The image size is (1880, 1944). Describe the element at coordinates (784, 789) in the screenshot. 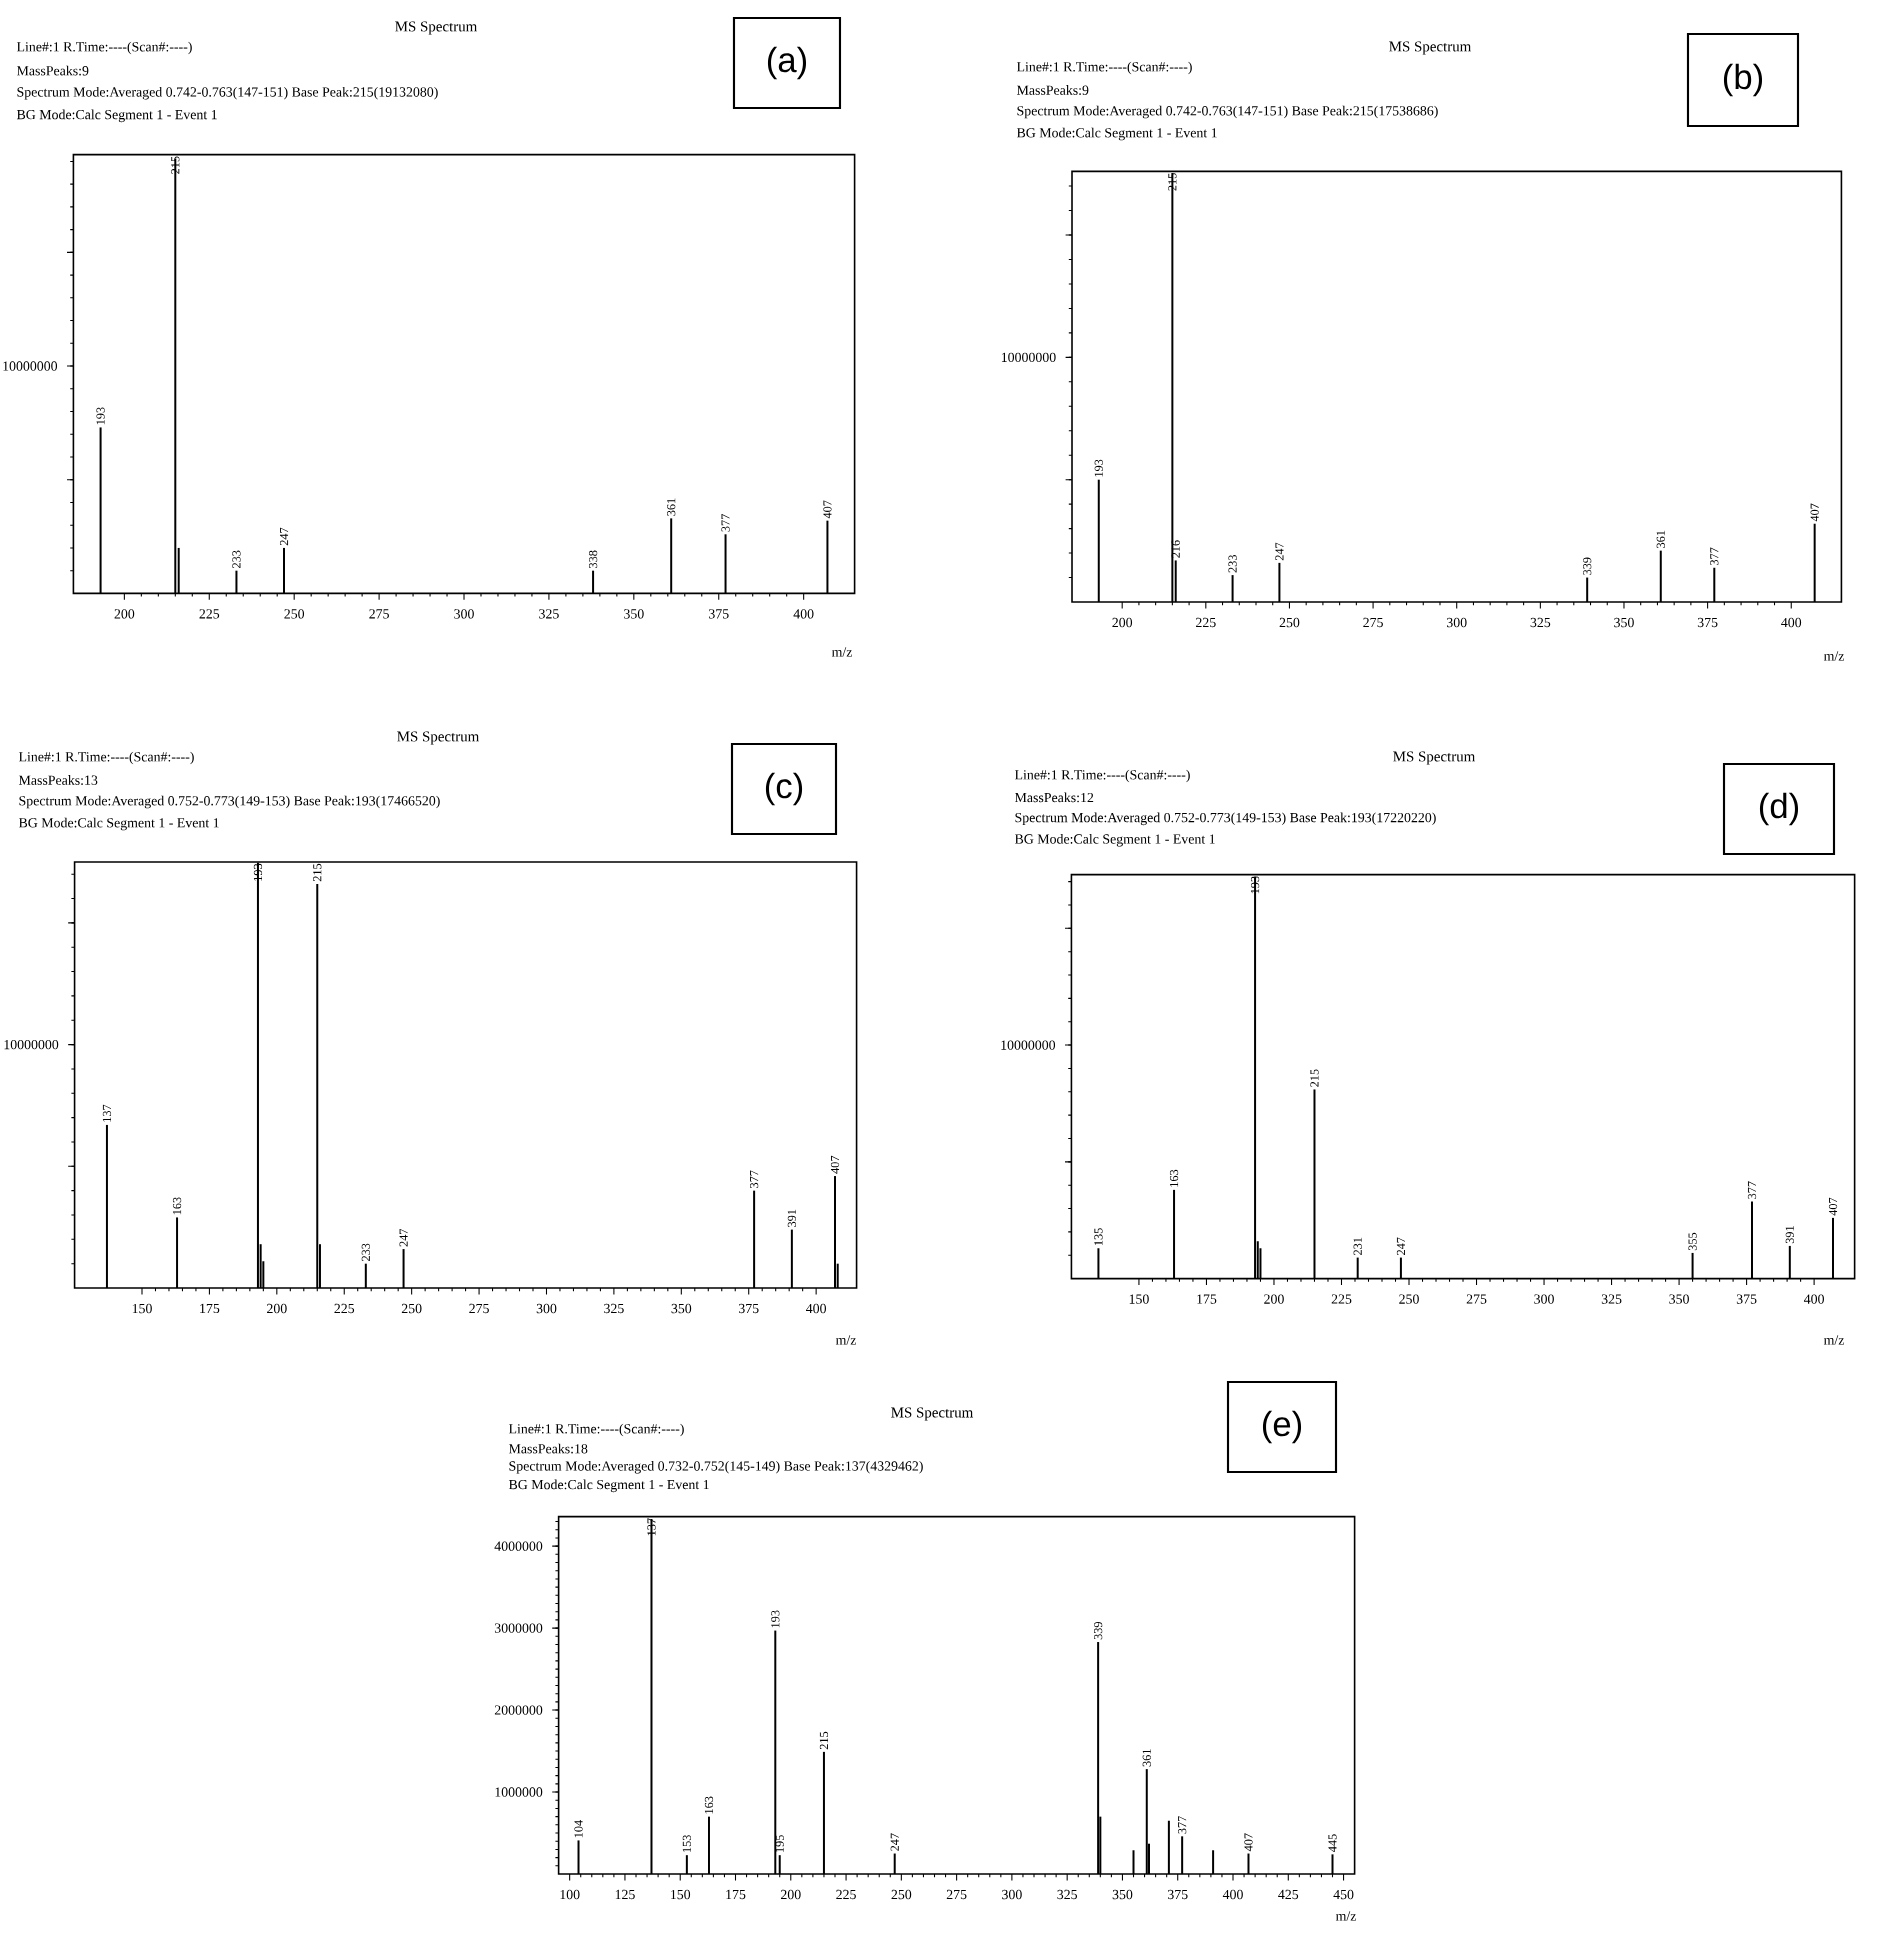

I see `text: (c)` at that location.